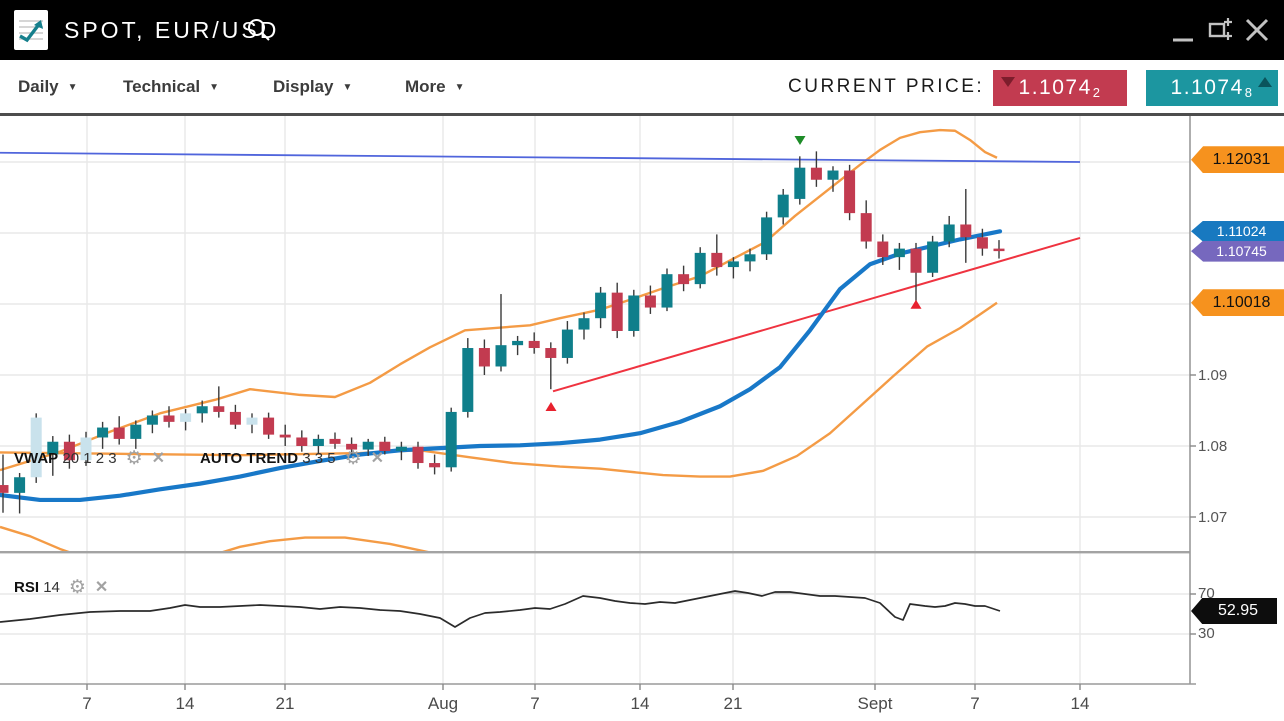 The height and width of the screenshot is (721, 1284). I want to click on ask-price-badge: 1.10748, so click(1212, 88).